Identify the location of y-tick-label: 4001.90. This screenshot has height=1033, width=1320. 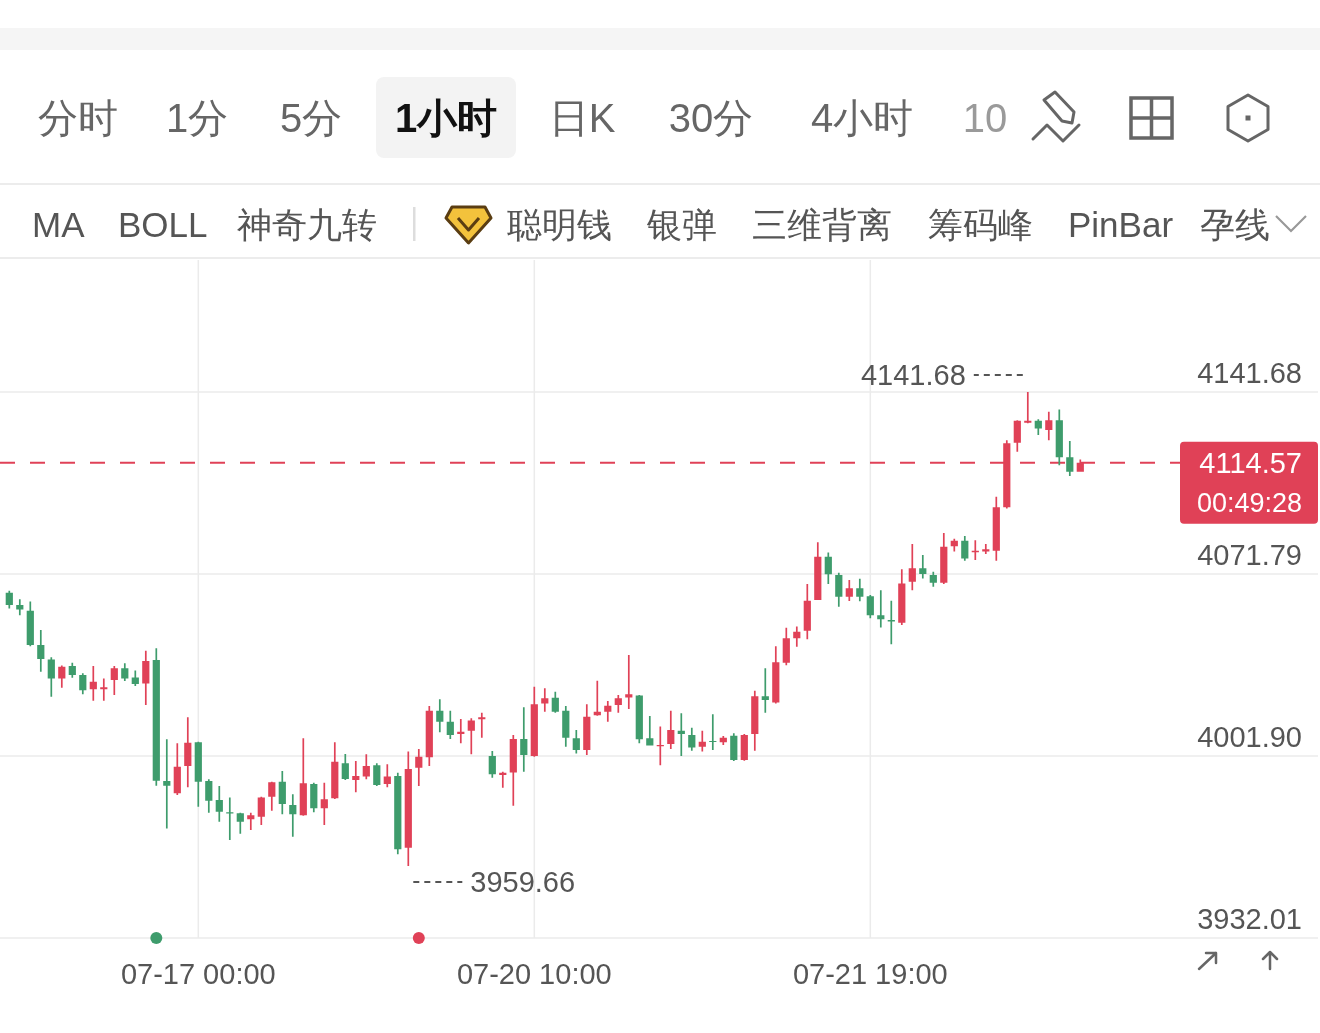
(1249, 737).